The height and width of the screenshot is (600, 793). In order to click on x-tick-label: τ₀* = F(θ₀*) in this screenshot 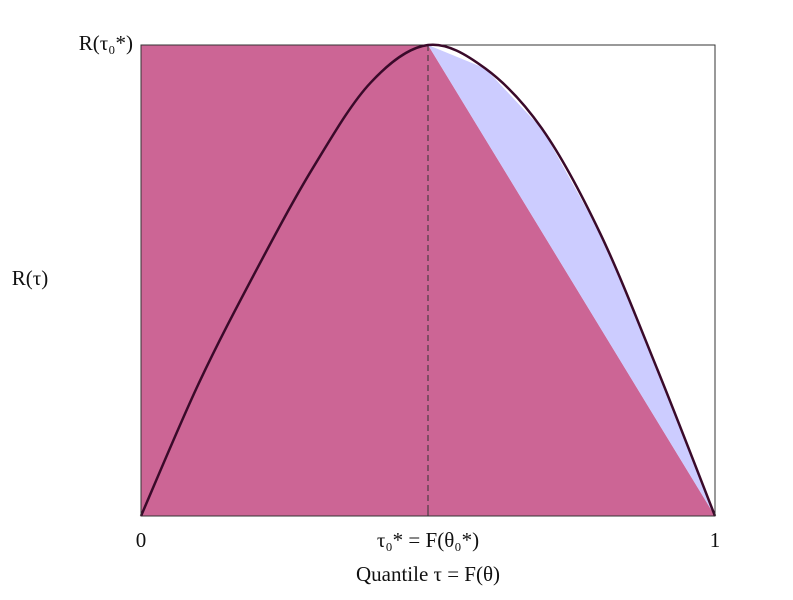, I will do `click(428, 540)`.